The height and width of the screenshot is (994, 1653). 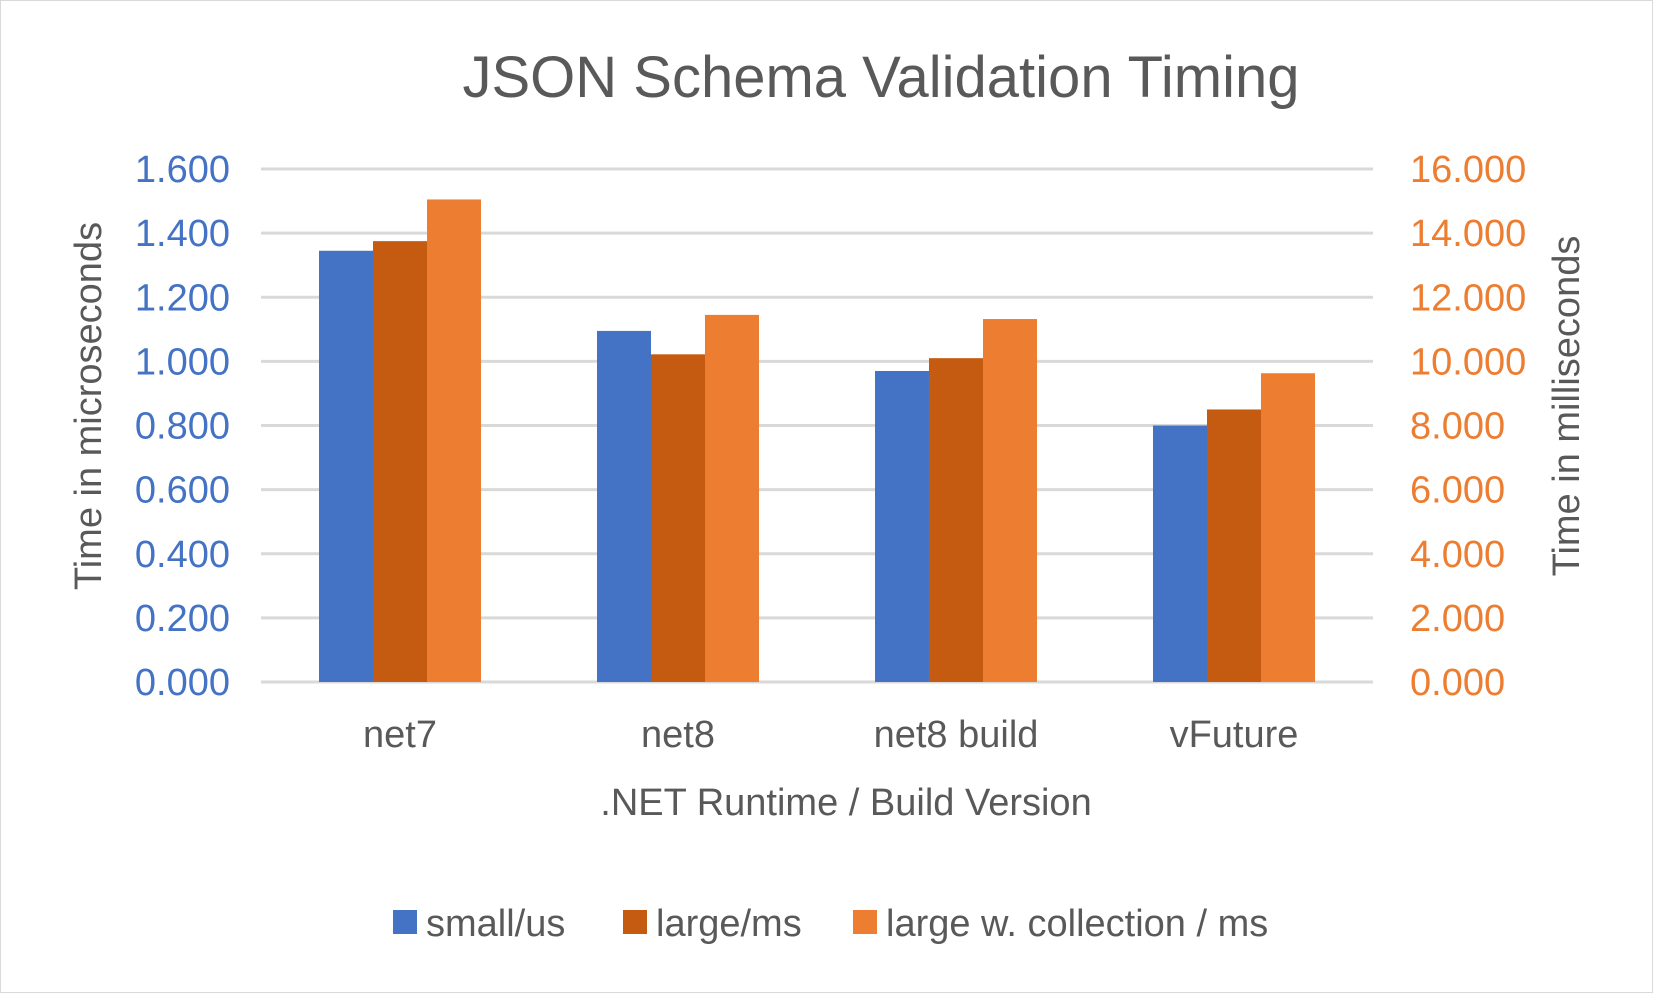 I want to click on right-tick-label: 10.000, so click(x=1468, y=362).